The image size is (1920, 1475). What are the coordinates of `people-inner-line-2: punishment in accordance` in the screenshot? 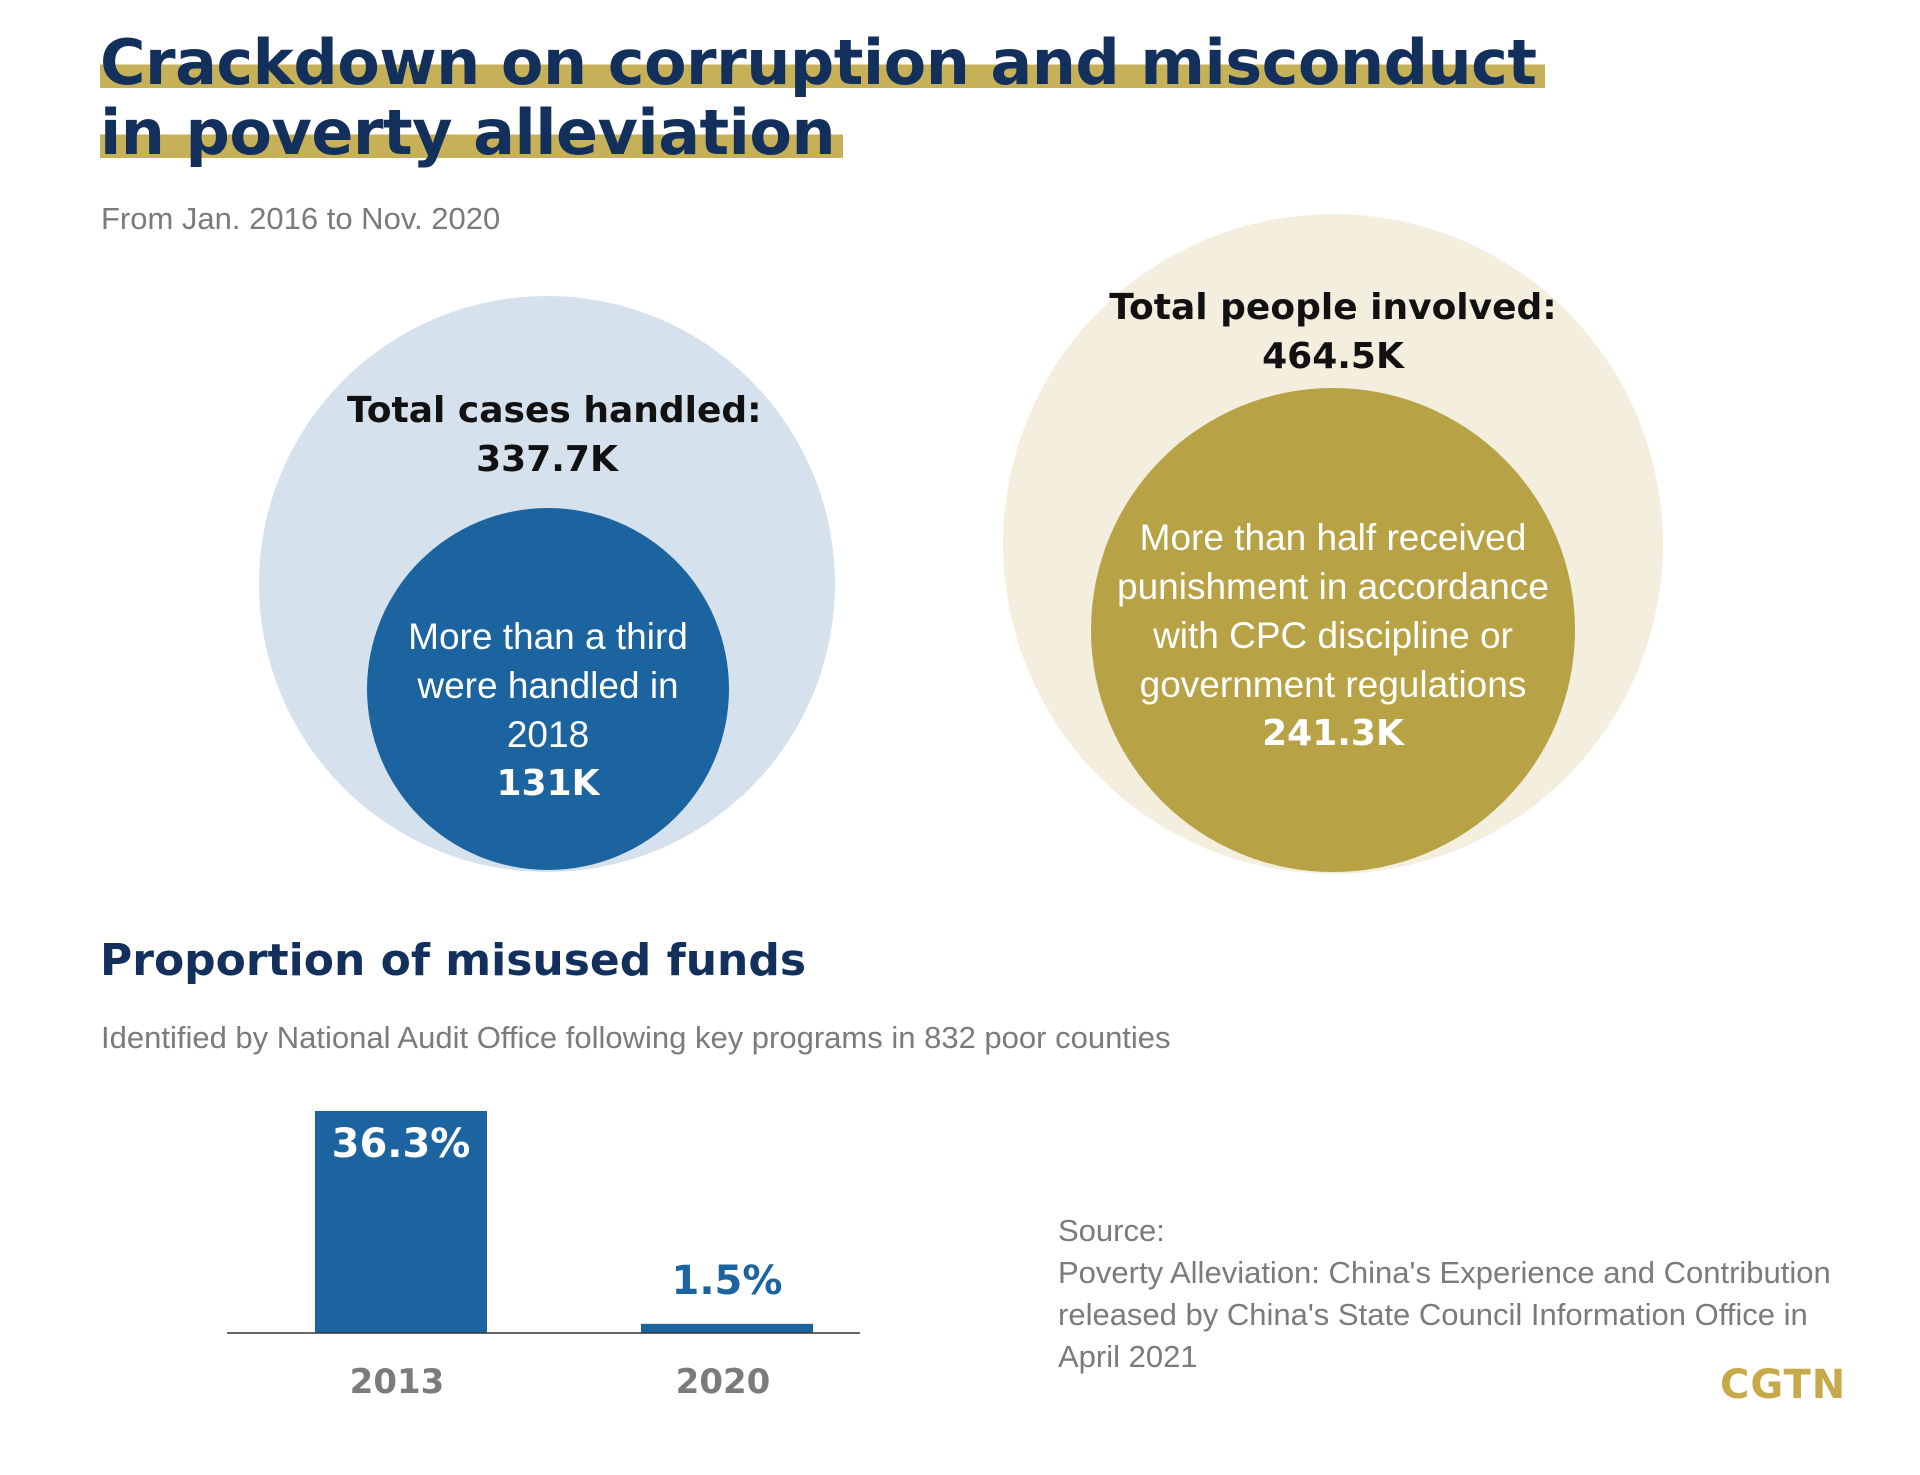 It's located at (1333, 586).